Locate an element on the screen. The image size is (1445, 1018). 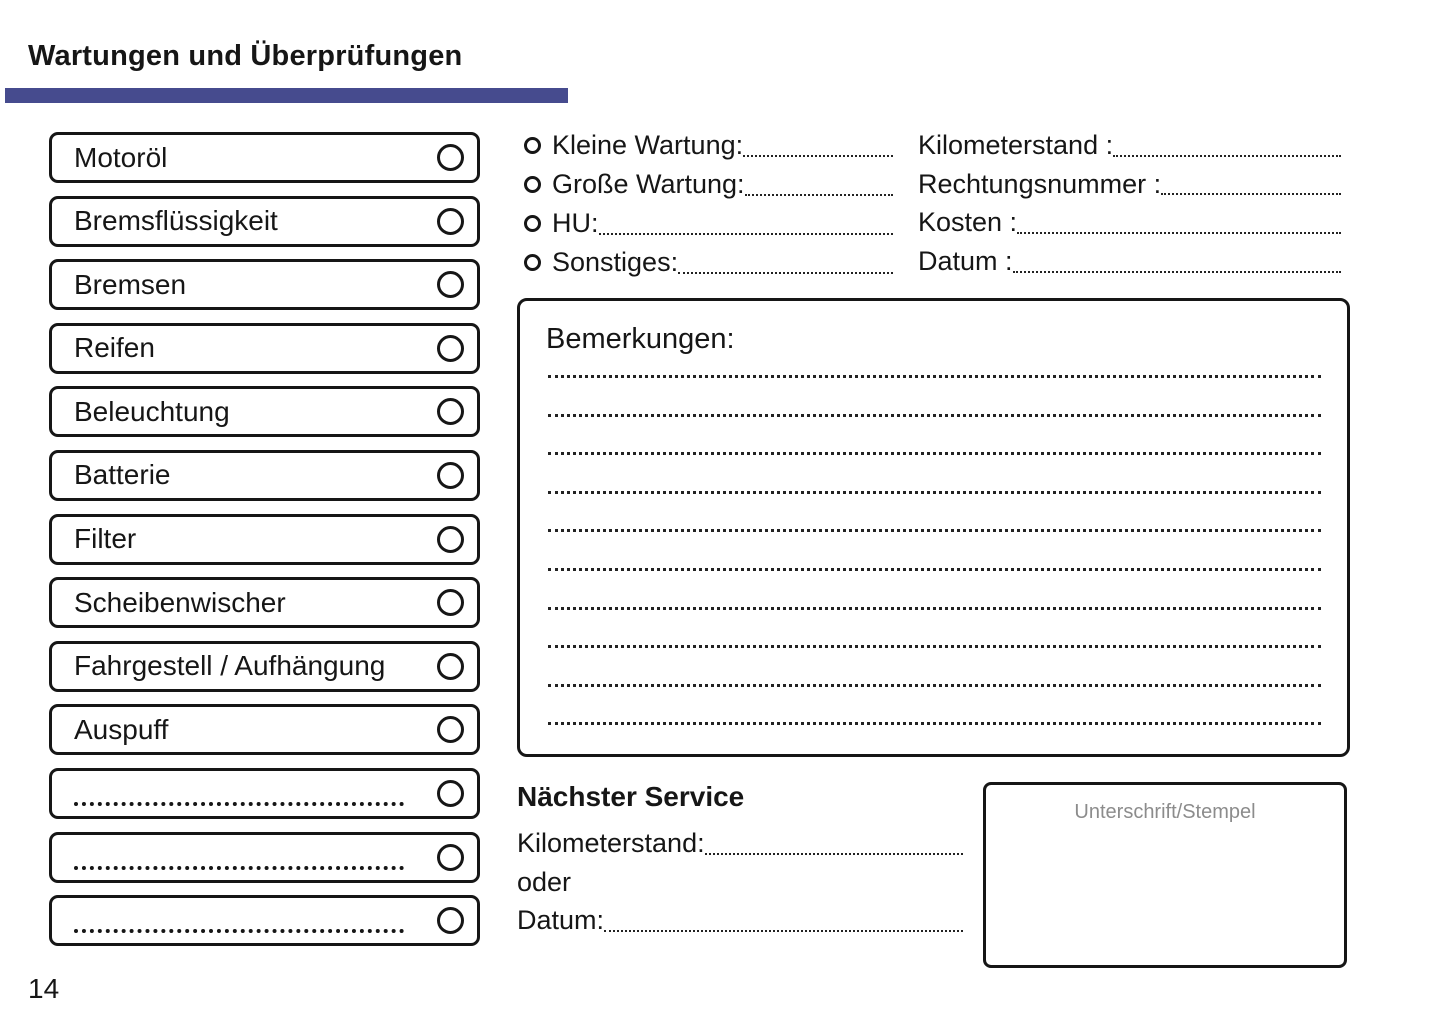
checklist-label: Beleuchtung is located at coordinates (152, 411).